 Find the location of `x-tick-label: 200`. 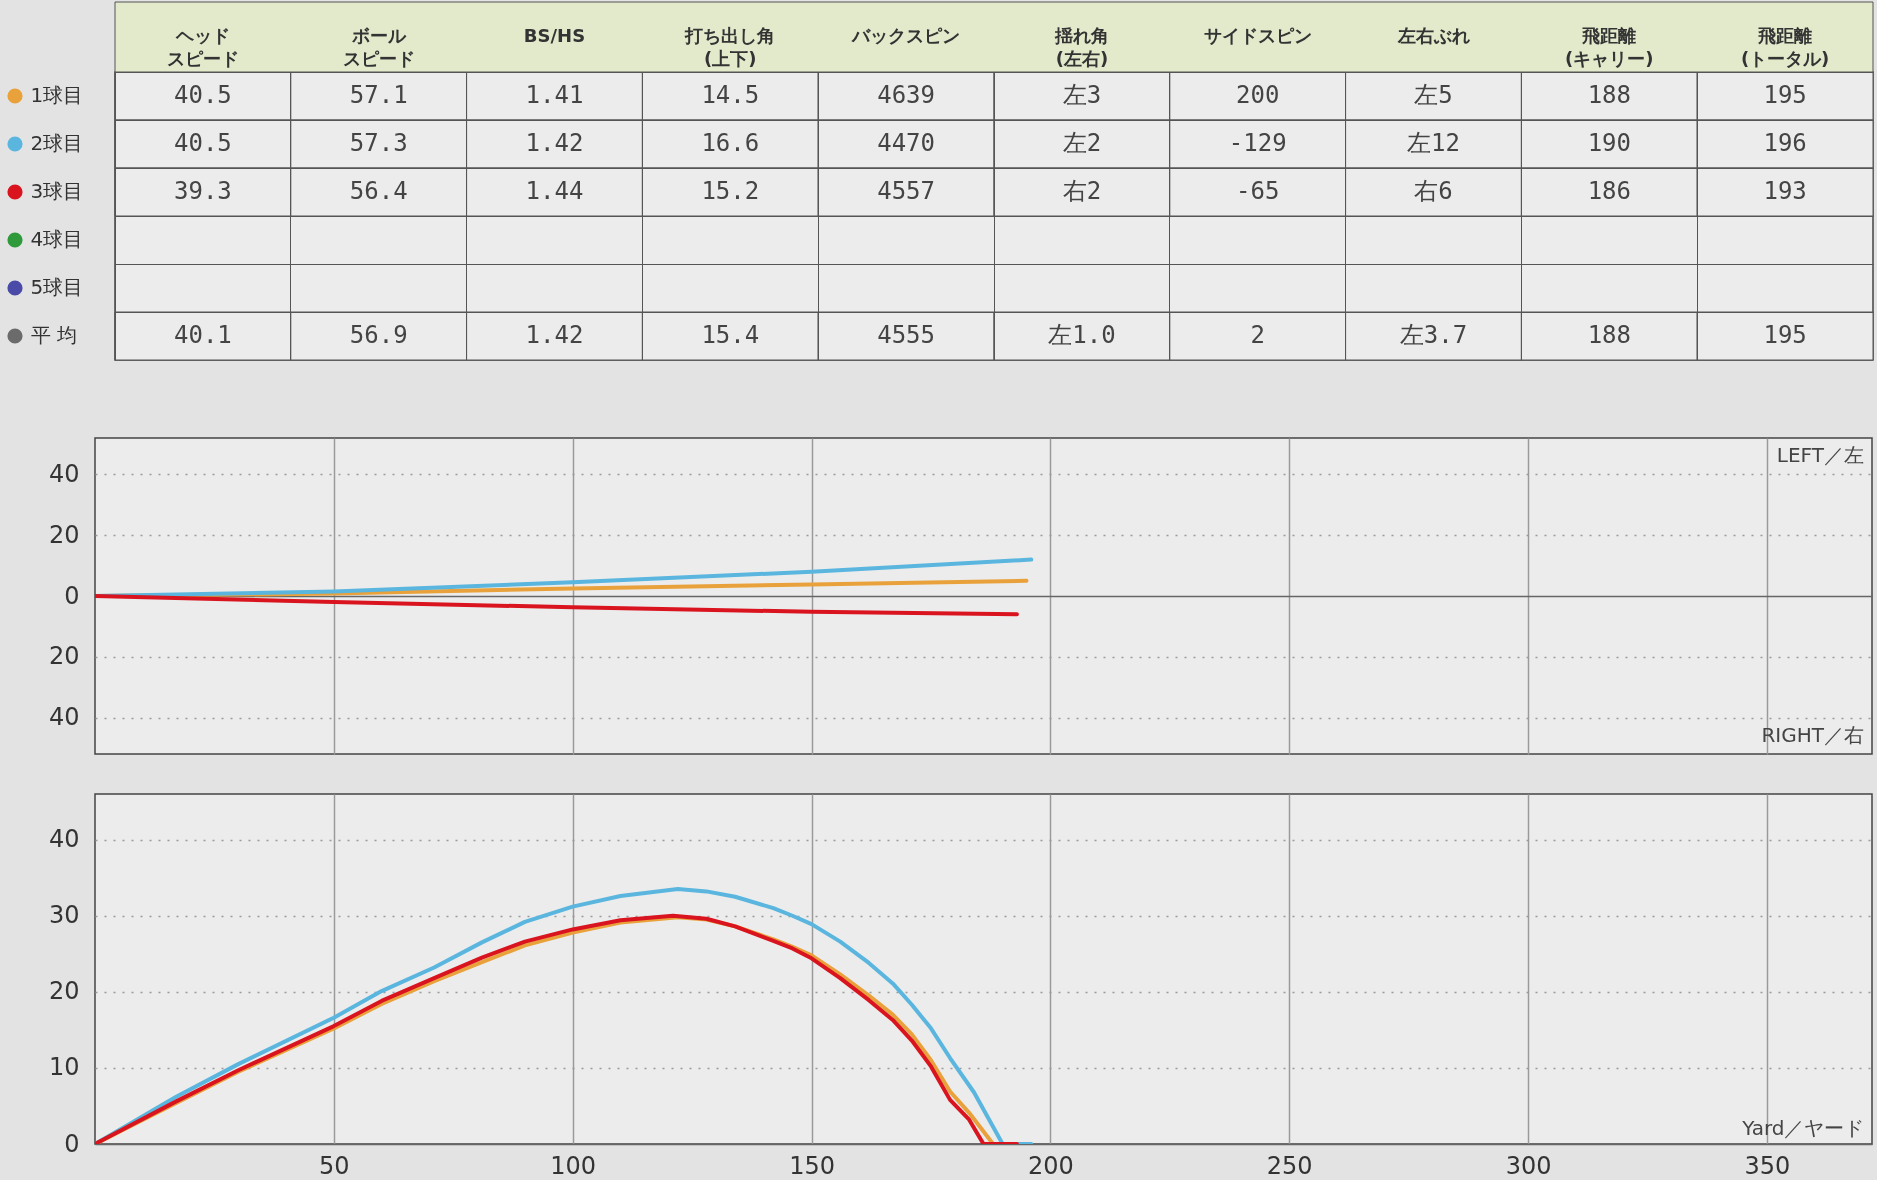

x-tick-label: 200 is located at coordinates (1050, 1165).